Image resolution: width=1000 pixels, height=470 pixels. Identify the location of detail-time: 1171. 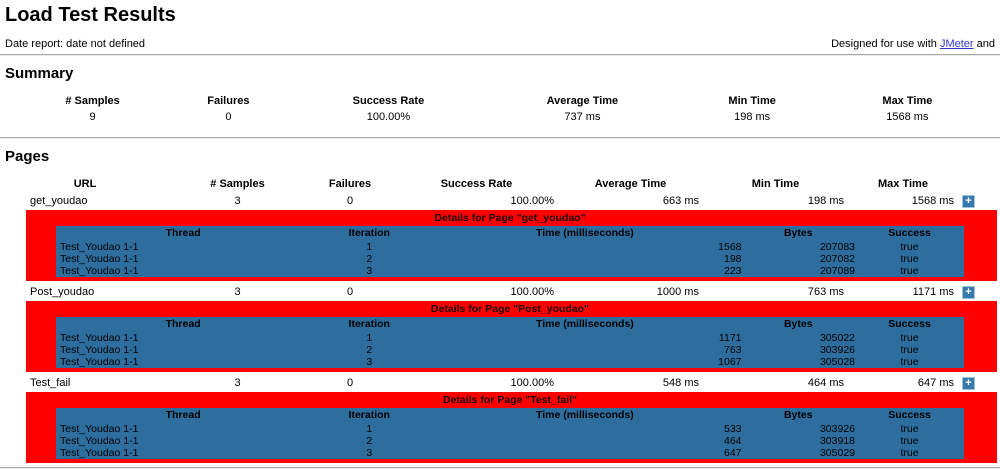
(730, 338).